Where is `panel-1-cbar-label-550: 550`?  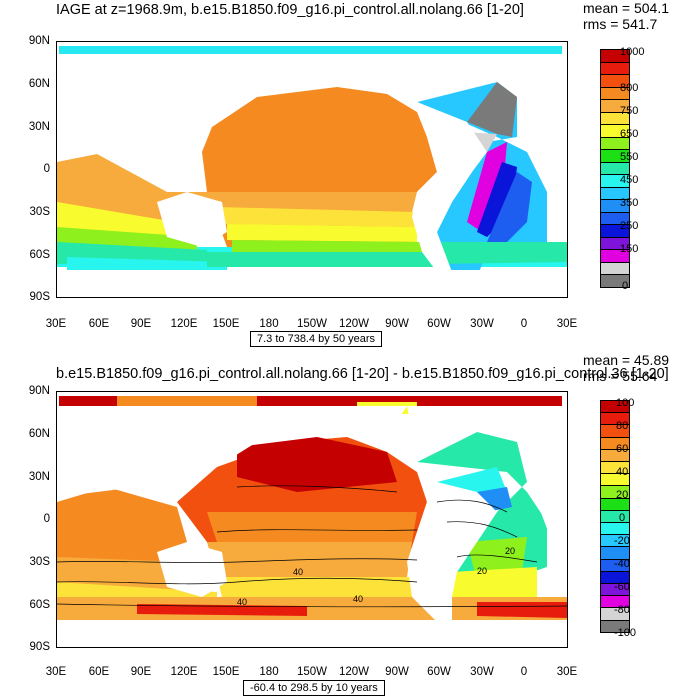
panel-1-cbar-label-550: 550 is located at coordinates (629, 157).